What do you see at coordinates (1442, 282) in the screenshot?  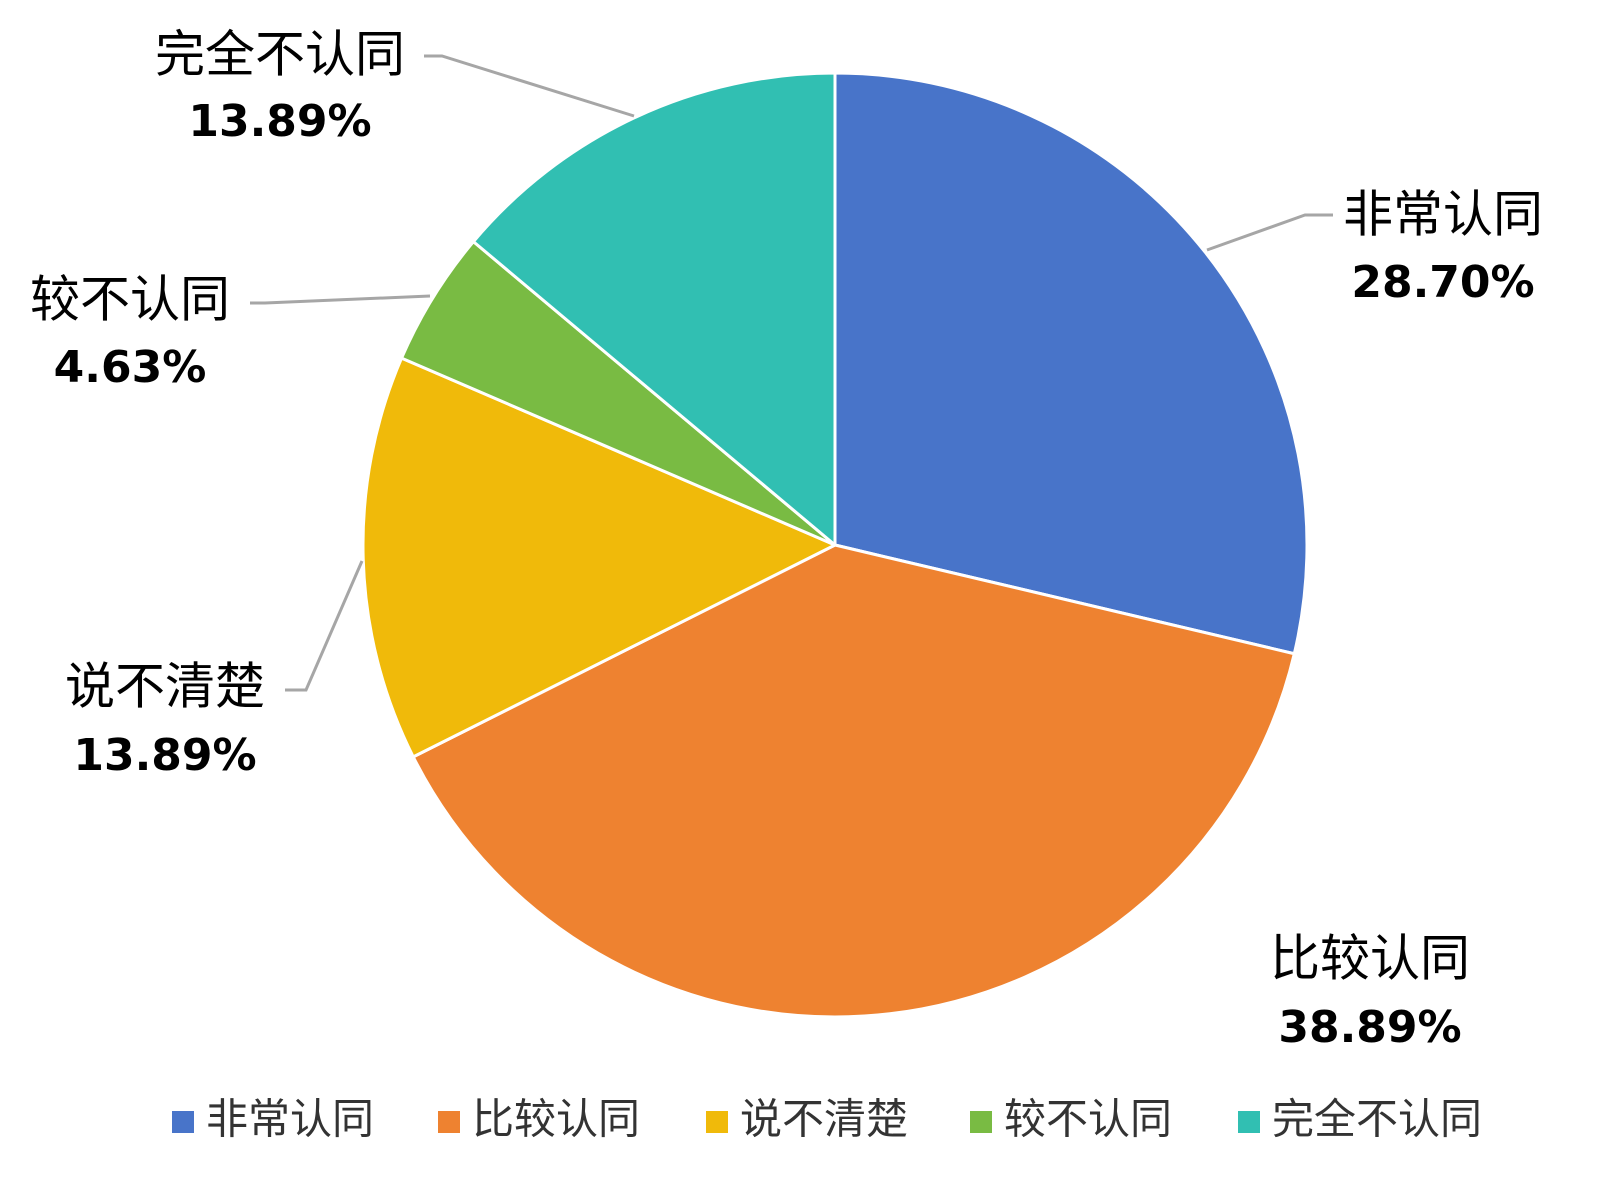 I see `data-label-value: 28.70%` at bounding box center [1442, 282].